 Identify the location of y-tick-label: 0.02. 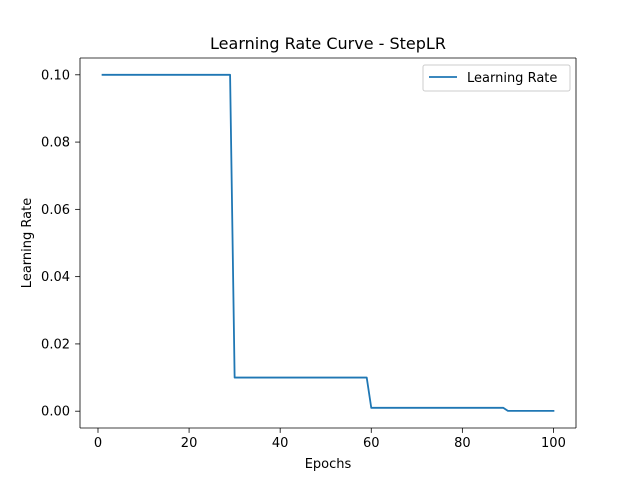
(55, 344).